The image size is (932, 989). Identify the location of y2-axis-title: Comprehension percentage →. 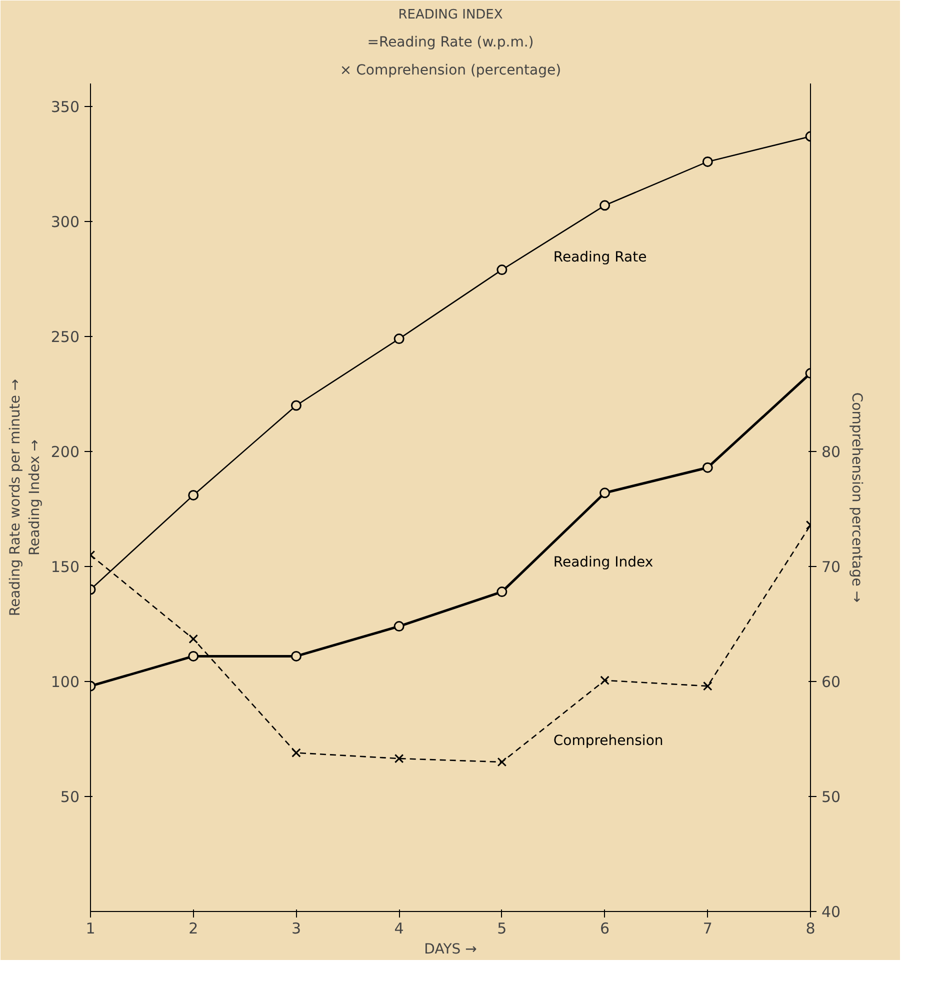
(856, 497).